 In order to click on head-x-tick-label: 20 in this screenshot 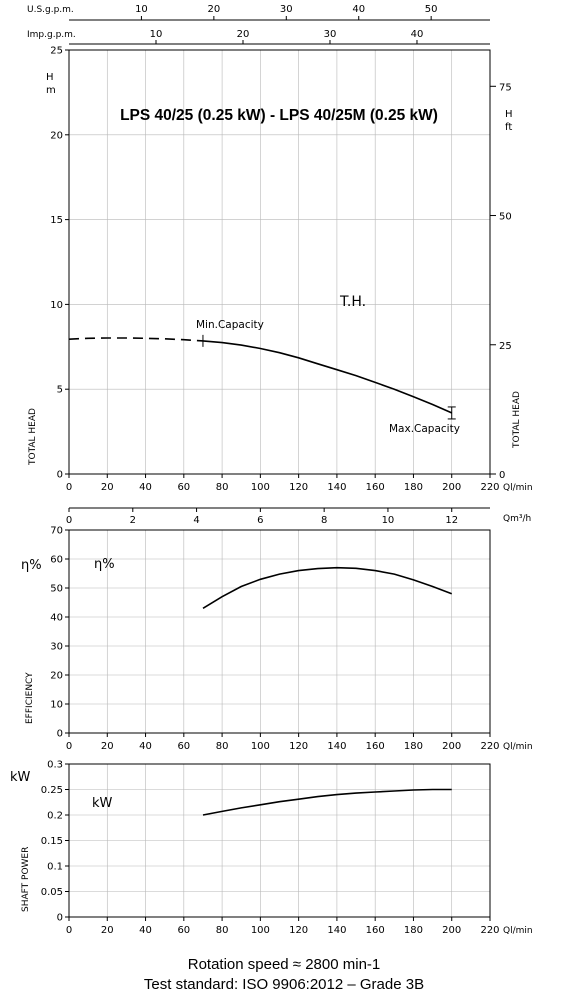, I will do `click(107, 487)`.